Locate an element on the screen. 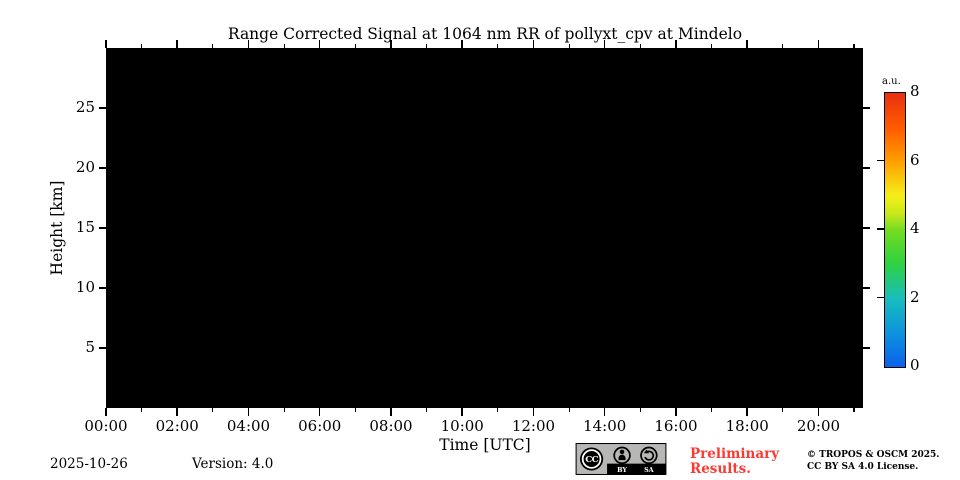 The image size is (960, 480). sa-label: SA is located at coordinates (649, 470).